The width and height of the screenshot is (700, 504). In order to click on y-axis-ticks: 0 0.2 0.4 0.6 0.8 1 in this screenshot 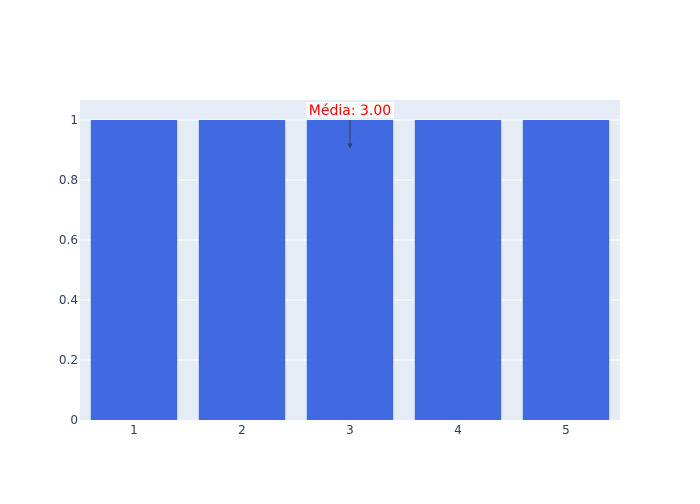, I will do `click(68, 270)`.